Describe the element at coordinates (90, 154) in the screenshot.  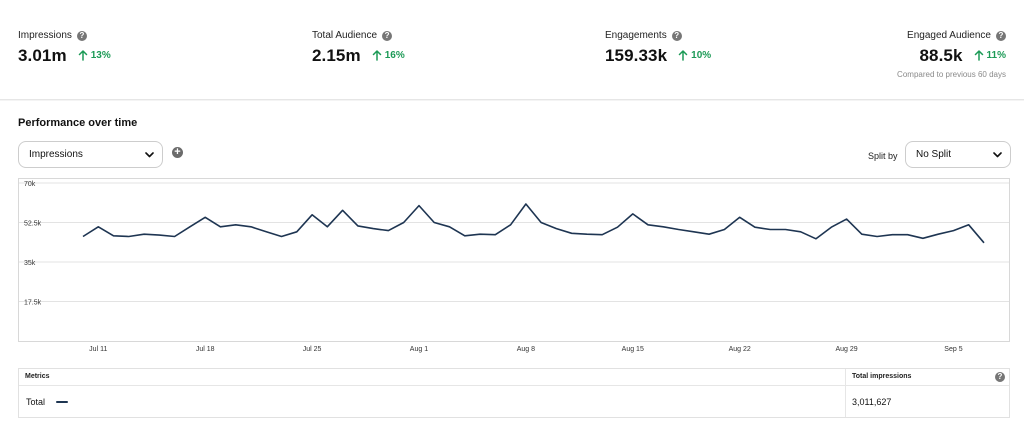
I see `metric-select: Impressions` at that location.